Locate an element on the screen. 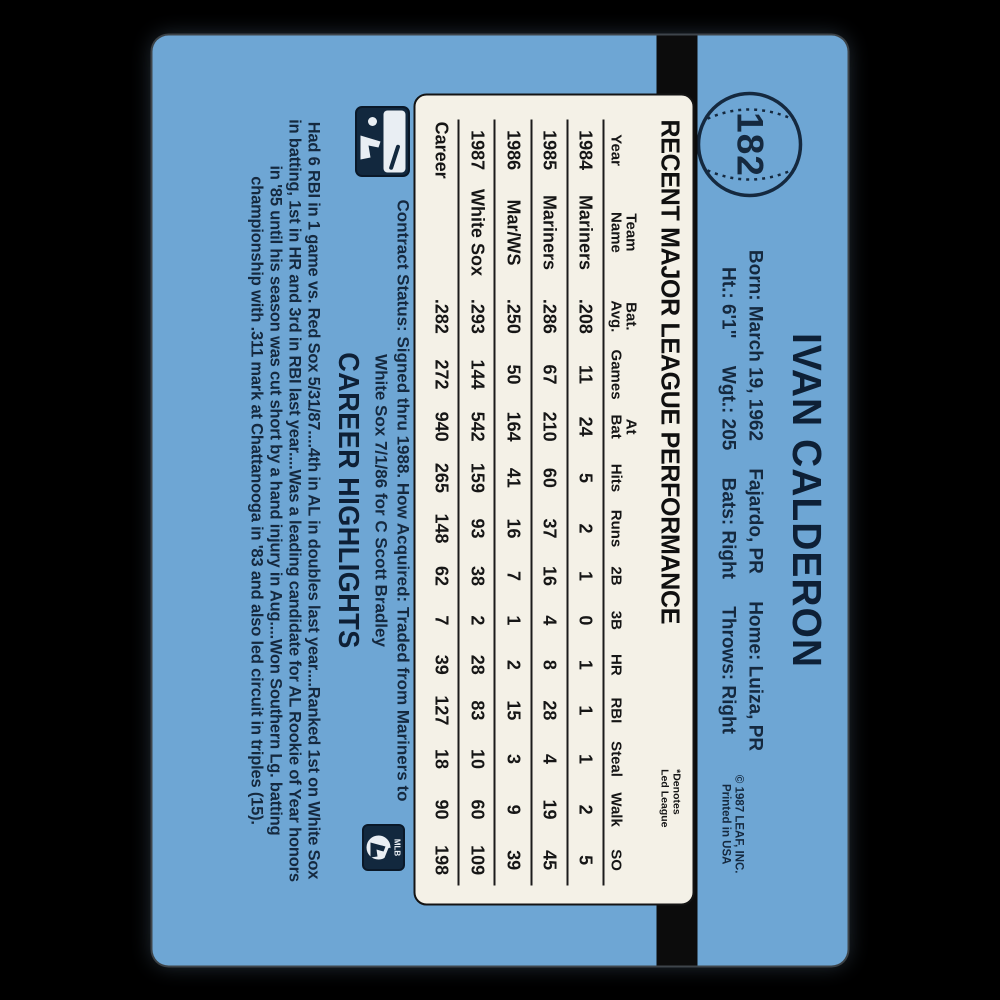 Image resolution: width=1000 pixels, height=1000 pixels. mlbpa-label: MLB is located at coordinates (397, 847).